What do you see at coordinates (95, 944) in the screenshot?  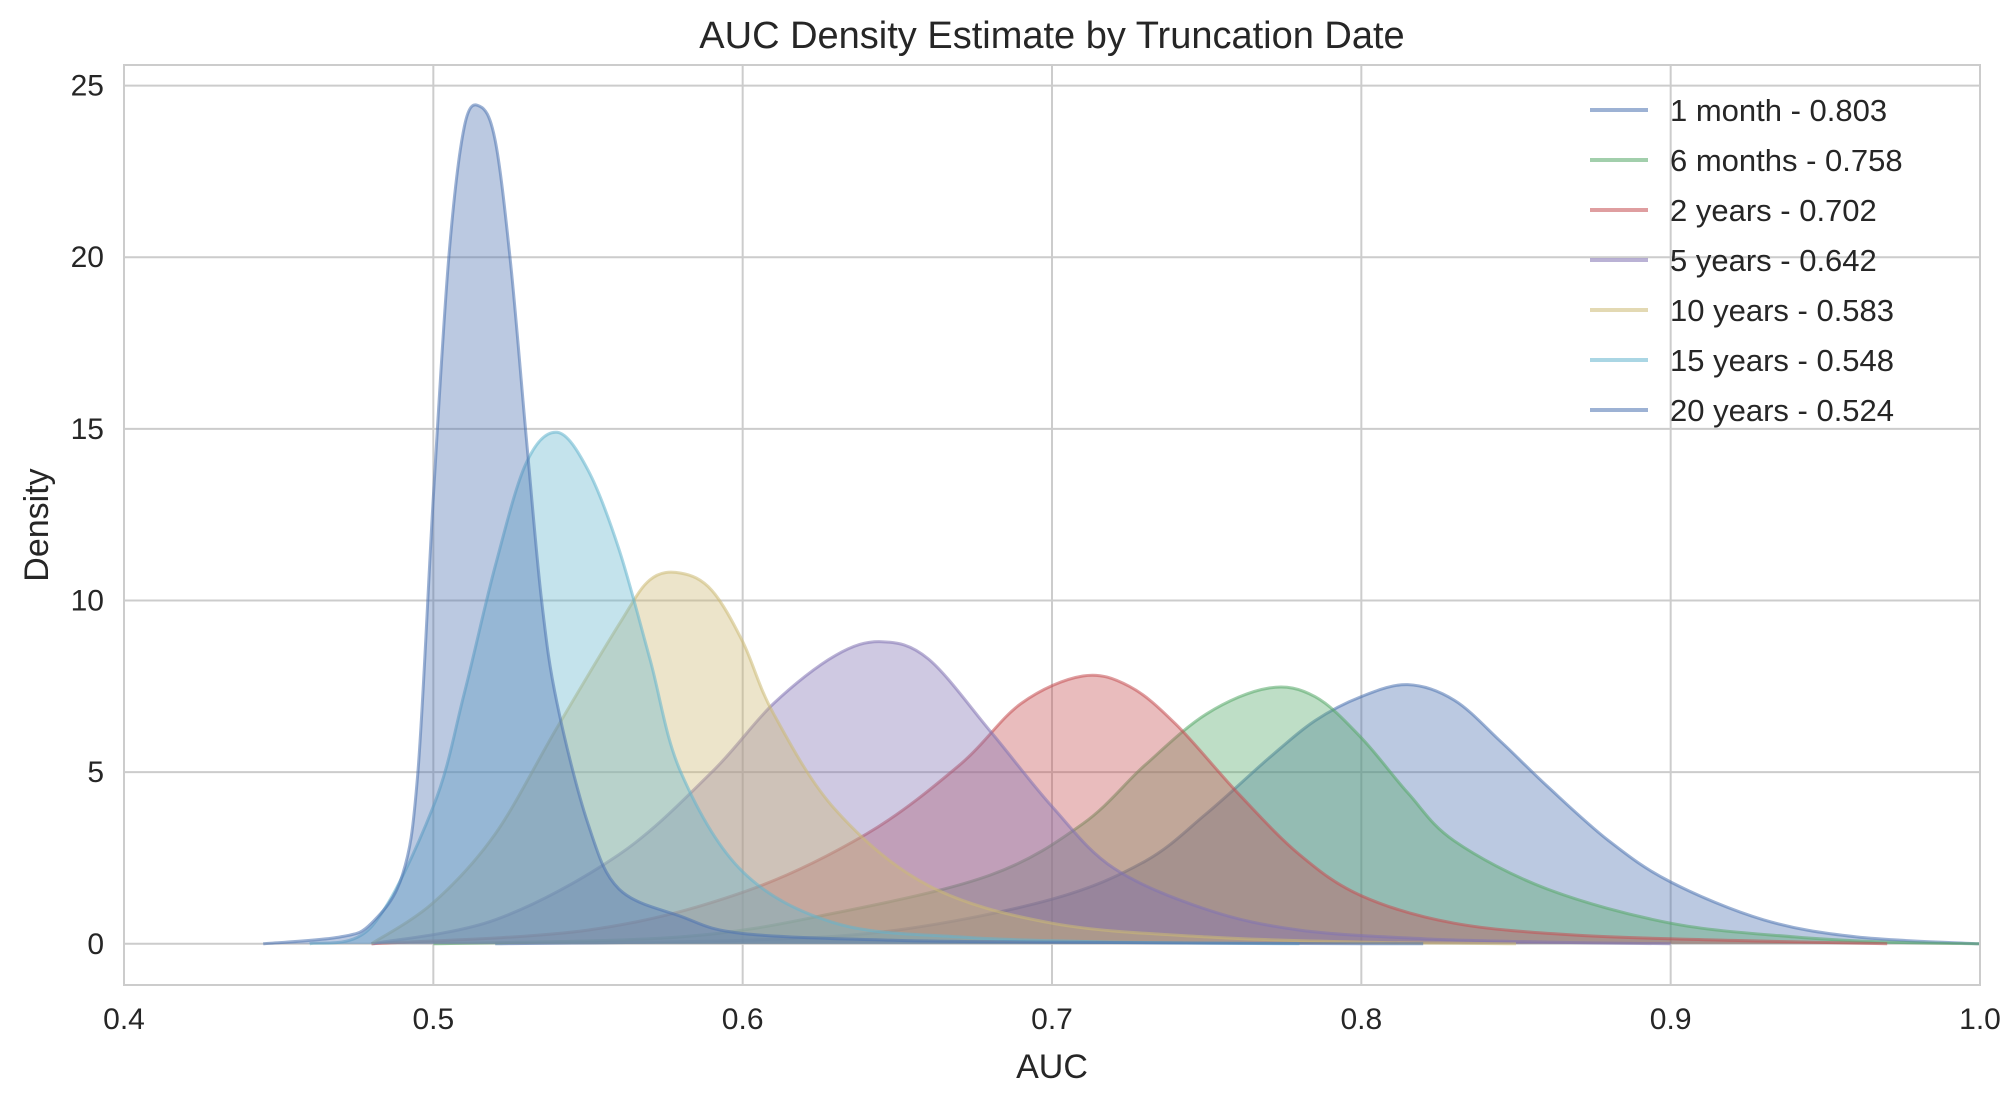 I see `y-tick-label: 0` at bounding box center [95, 944].